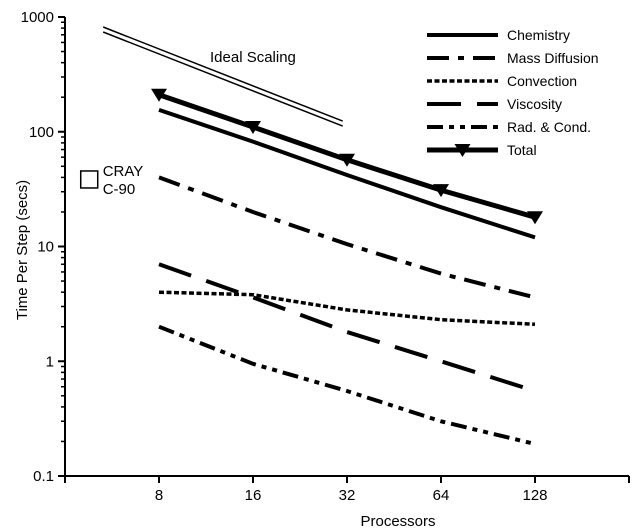 The width and height of the screenshot is (634, 532). What do you see at coordinates (43, 476) in the screenshot?
I see `y-tick-label: 0.1` at bounding box center [43, 476].